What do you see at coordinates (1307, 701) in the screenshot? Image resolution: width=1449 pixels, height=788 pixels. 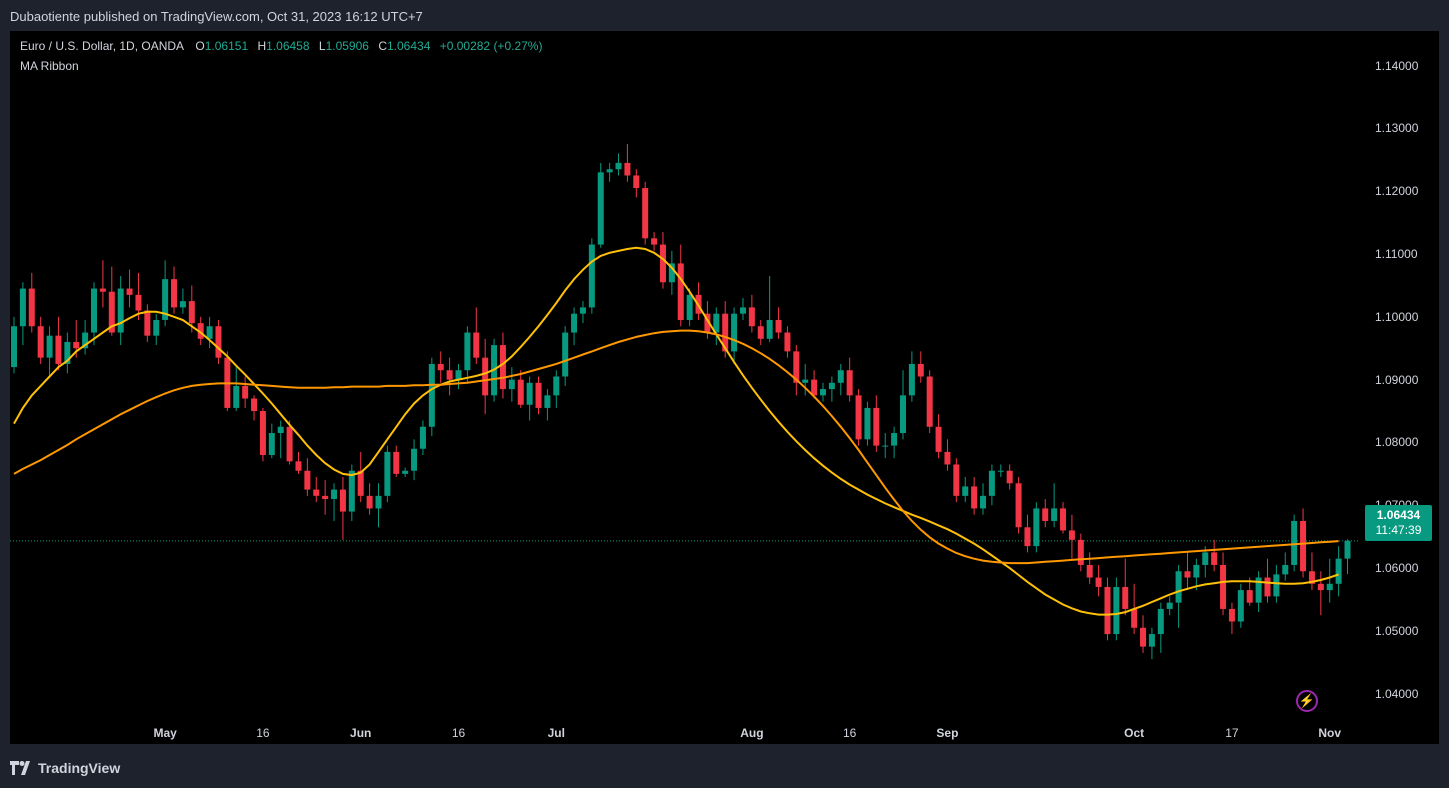 I see `lightning-bolt-icon: ⚡` at bounding box center [1307, 701].